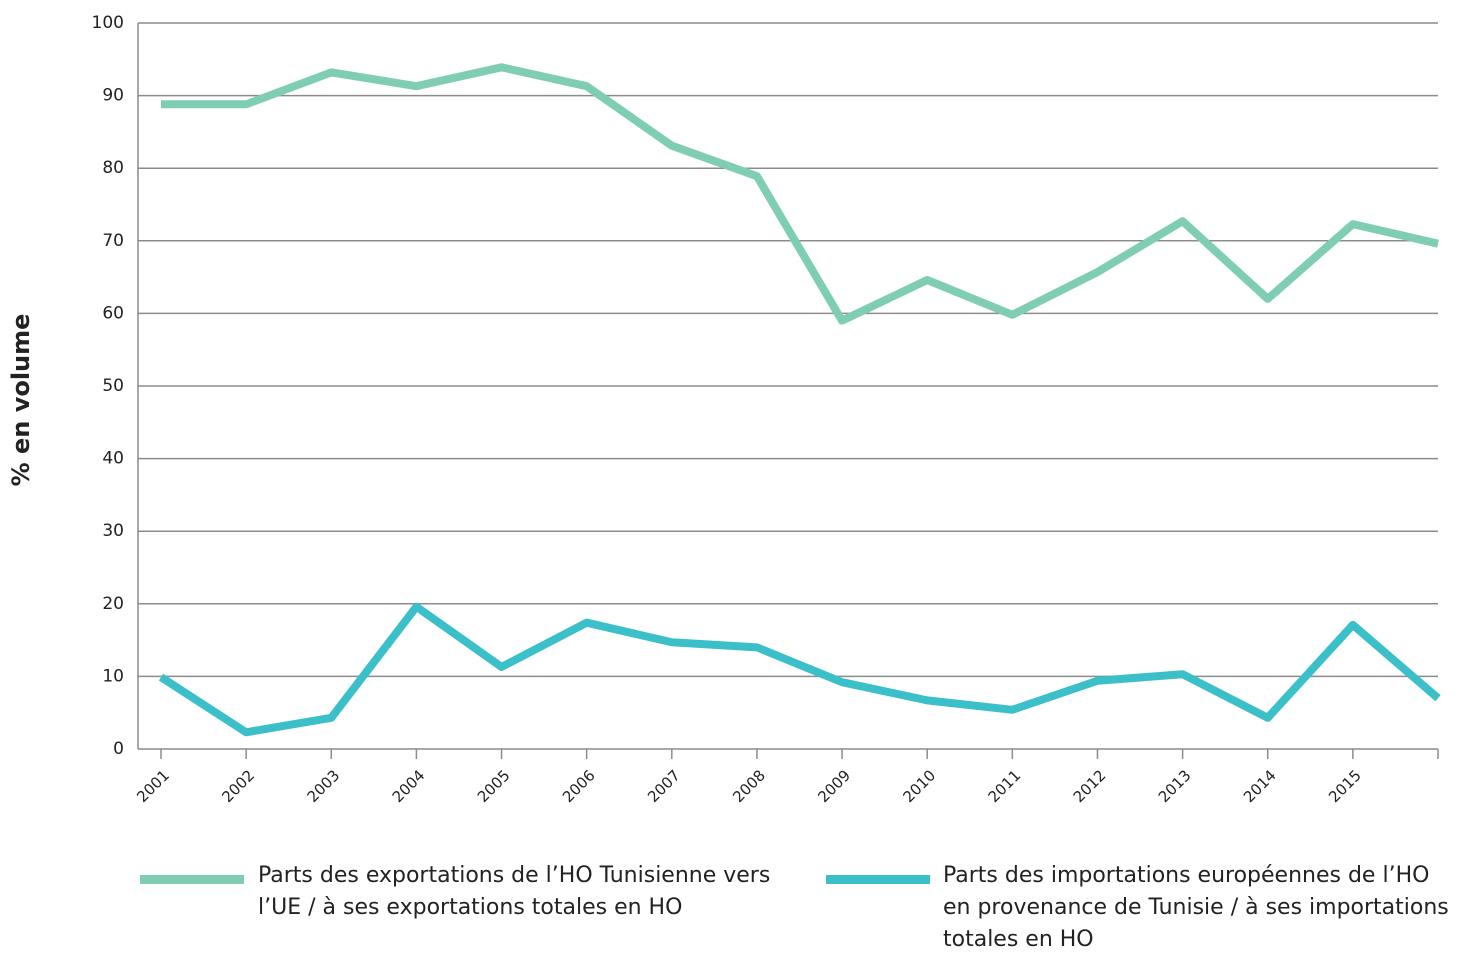  I want to click on x-tick-label: 2011, so click(1005, 786).